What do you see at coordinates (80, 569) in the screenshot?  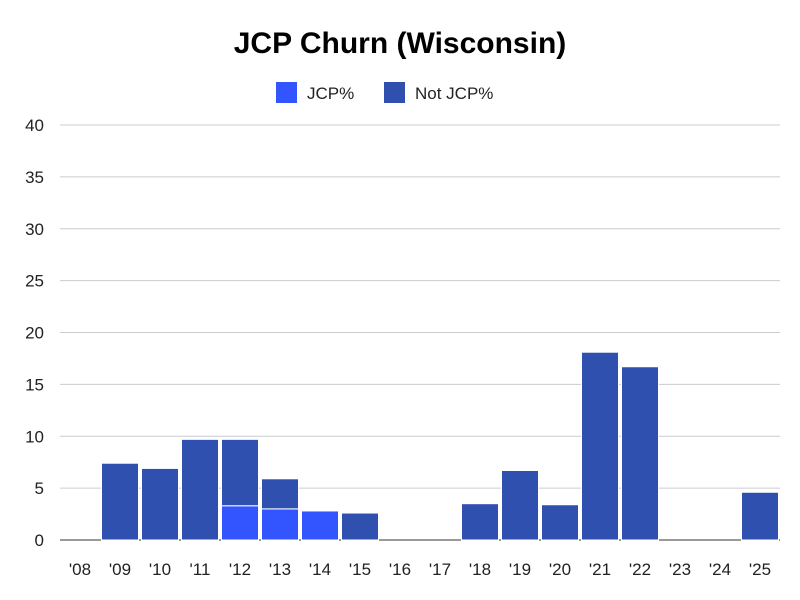 I see `x-tick-label: '08` at bounding box center [80, 569].